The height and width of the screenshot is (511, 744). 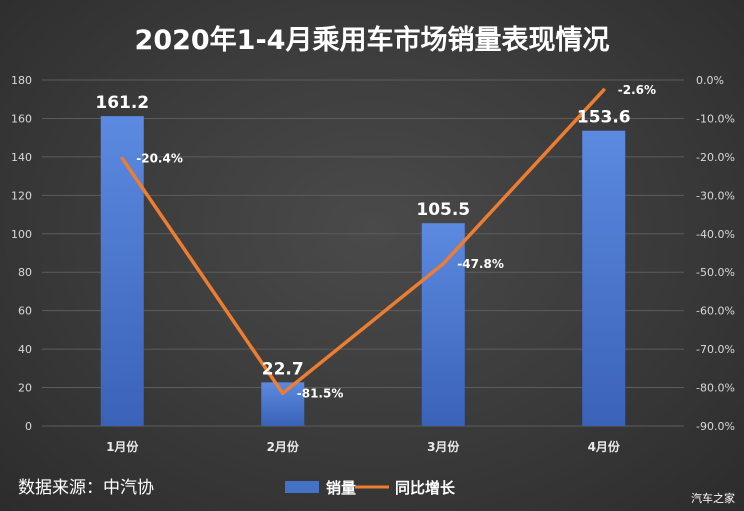 What do you see at coordinates (443, 446) in the screenshot?
I see `category-label: 3月份` at bounding box center [443, 446].